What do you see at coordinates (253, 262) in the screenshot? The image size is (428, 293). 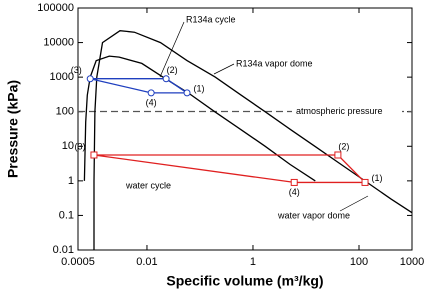 I see `x-tick-label: 1` at bounding box center [253, 262].